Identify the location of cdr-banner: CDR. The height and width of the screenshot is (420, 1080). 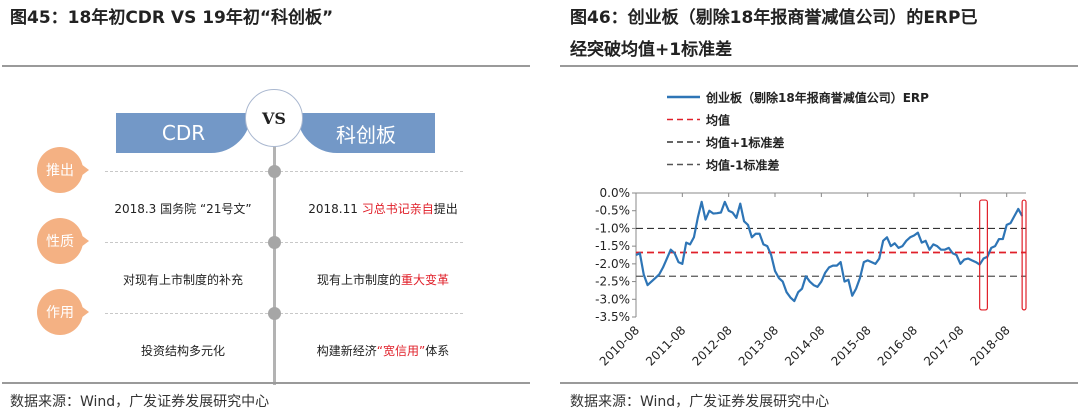
(183, 133).